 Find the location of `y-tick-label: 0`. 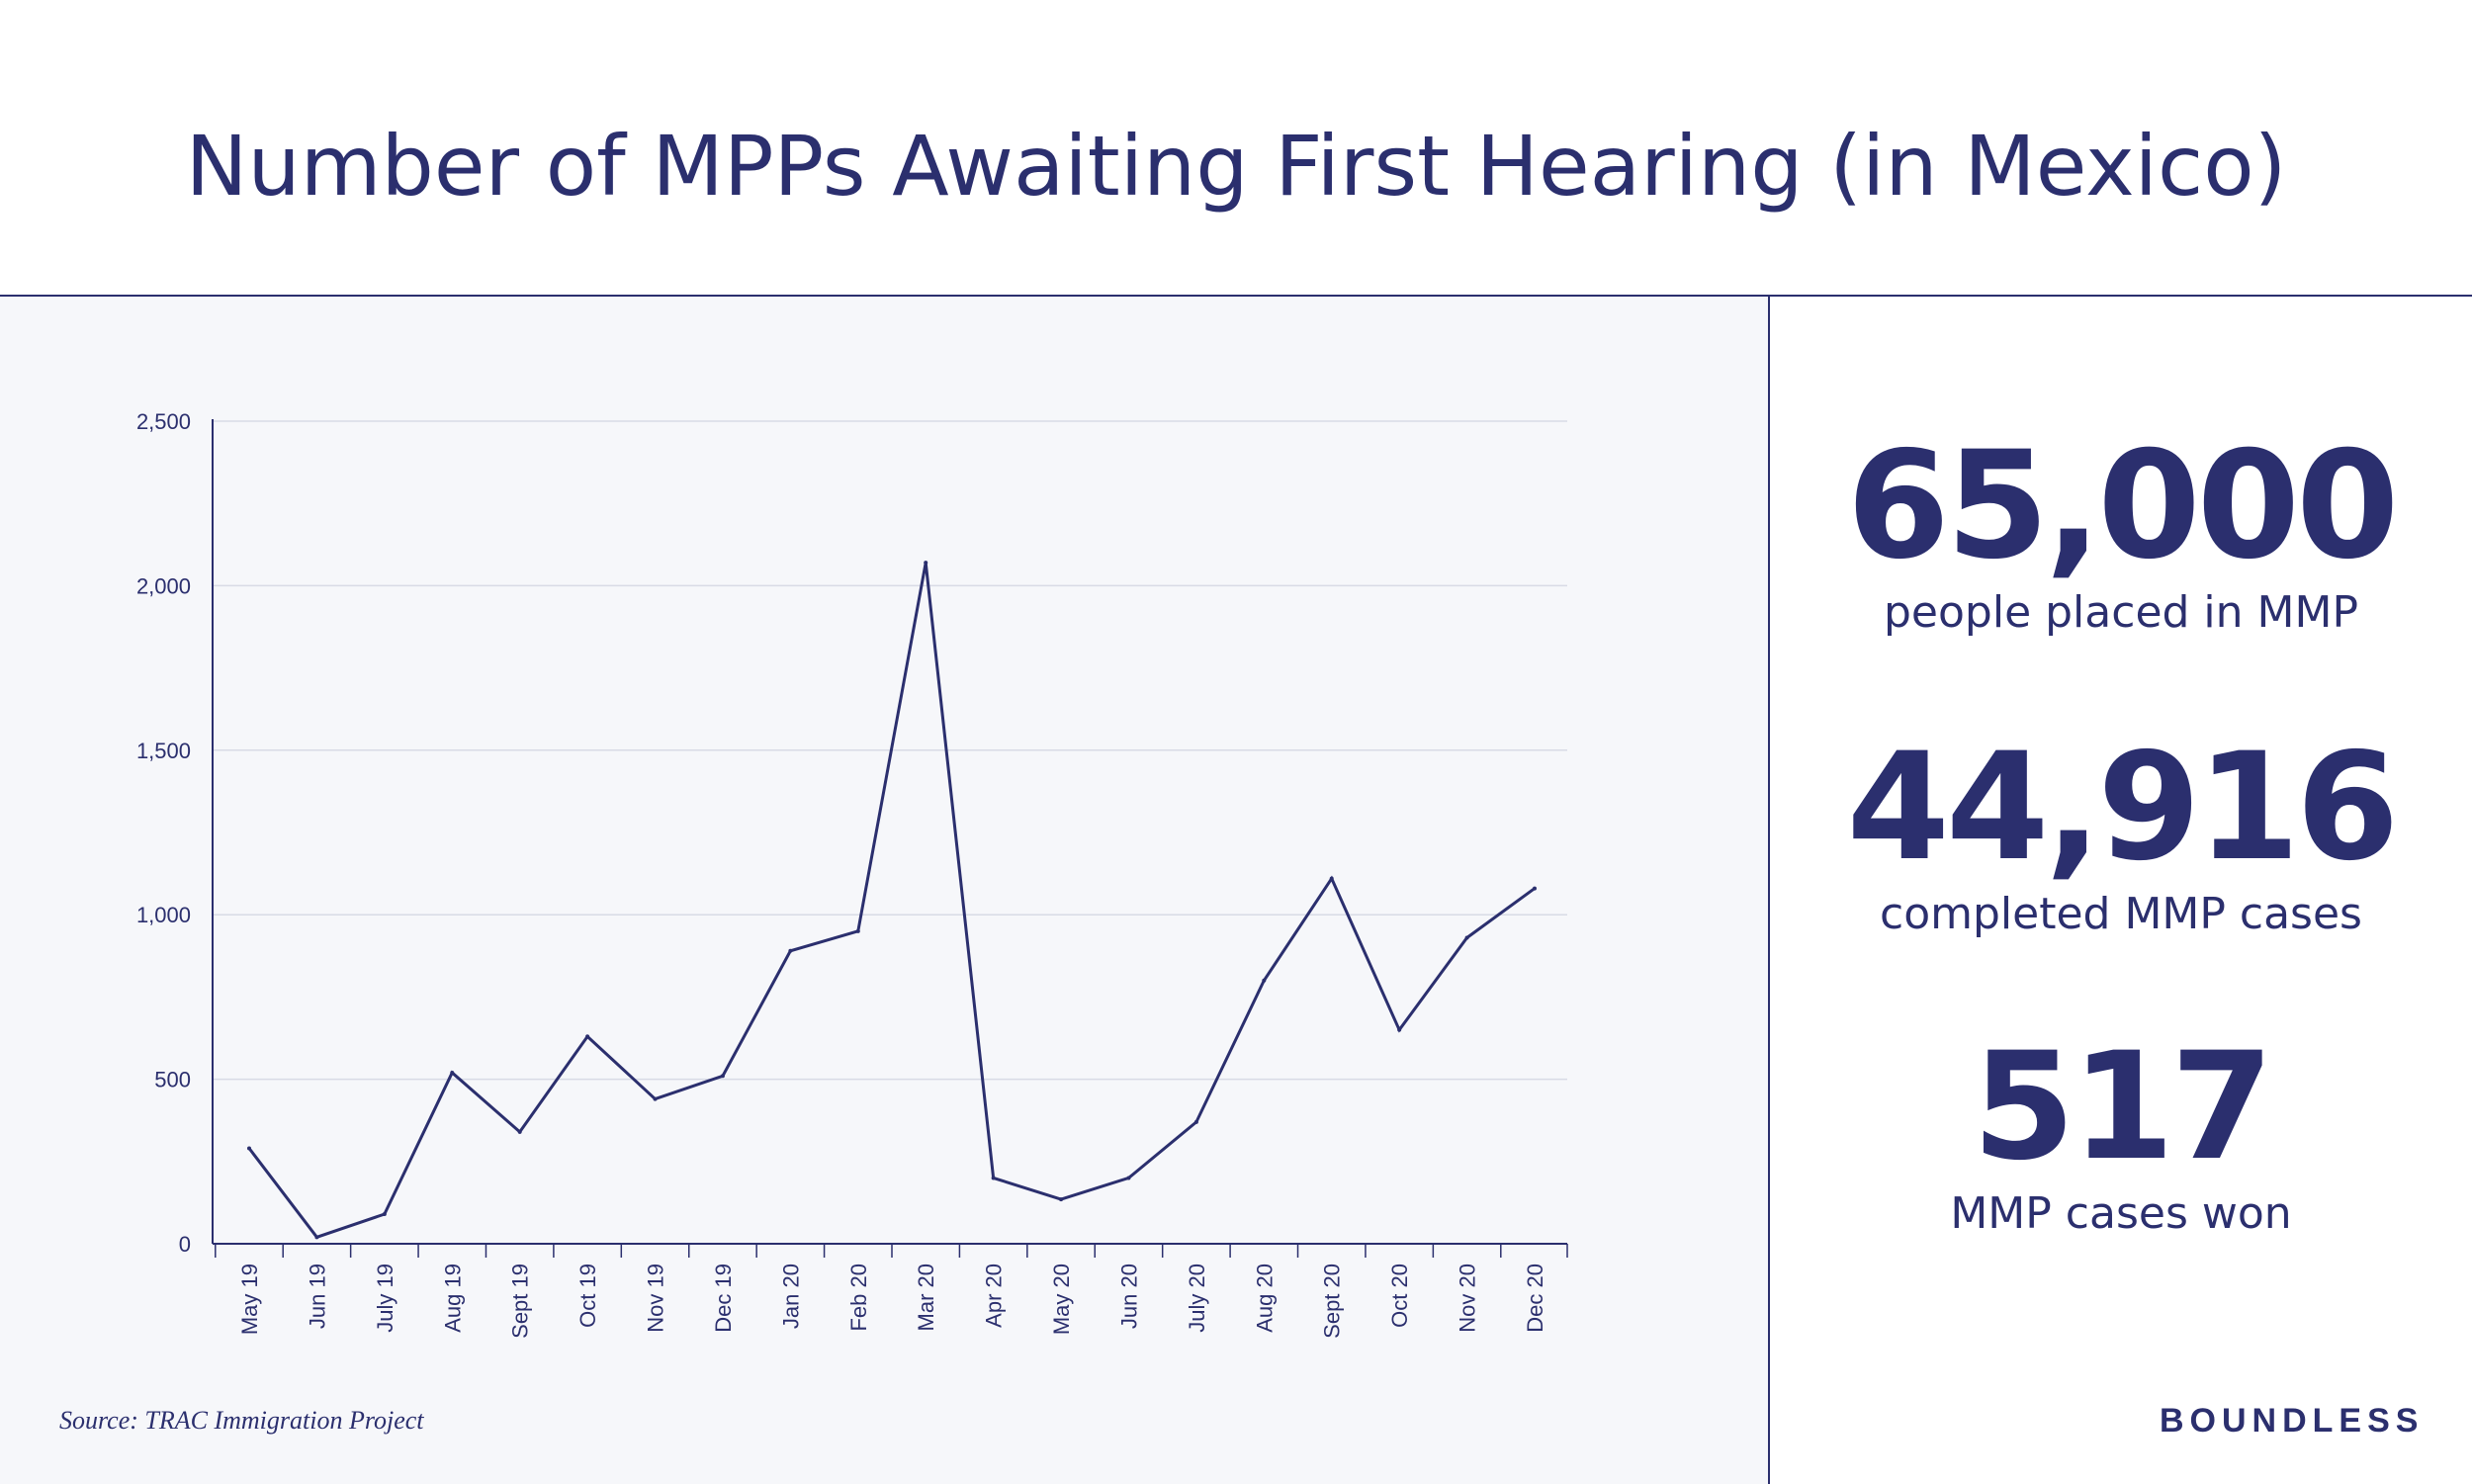

y-tick-label: 0 is located at coordinates (185, 1244).